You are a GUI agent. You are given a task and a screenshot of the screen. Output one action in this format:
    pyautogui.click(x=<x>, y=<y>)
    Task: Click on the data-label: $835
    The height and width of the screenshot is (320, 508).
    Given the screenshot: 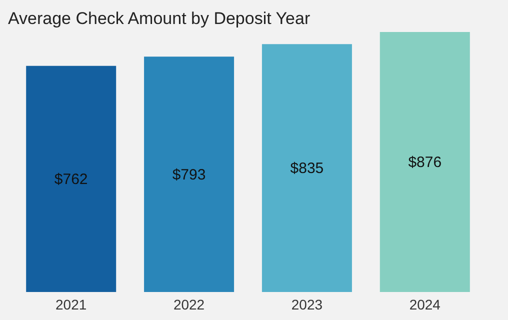 What is the action you would take?
    pyautogui.click(x=307, y=169)
    